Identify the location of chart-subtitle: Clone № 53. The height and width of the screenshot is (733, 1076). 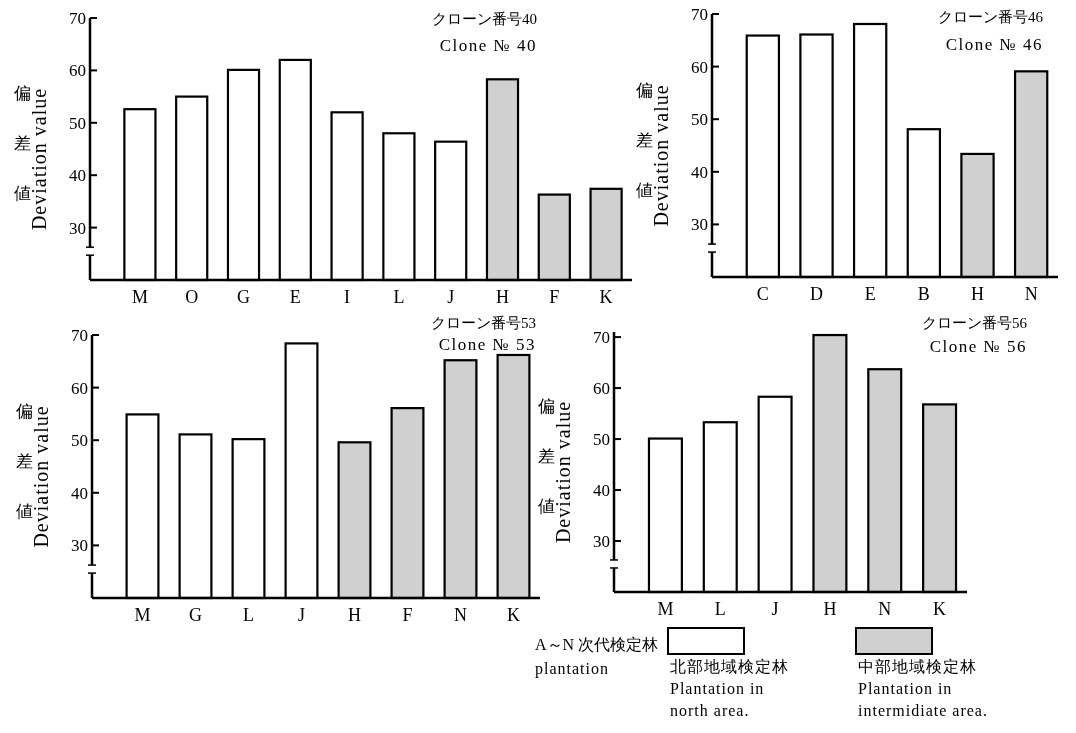
(487, 344).